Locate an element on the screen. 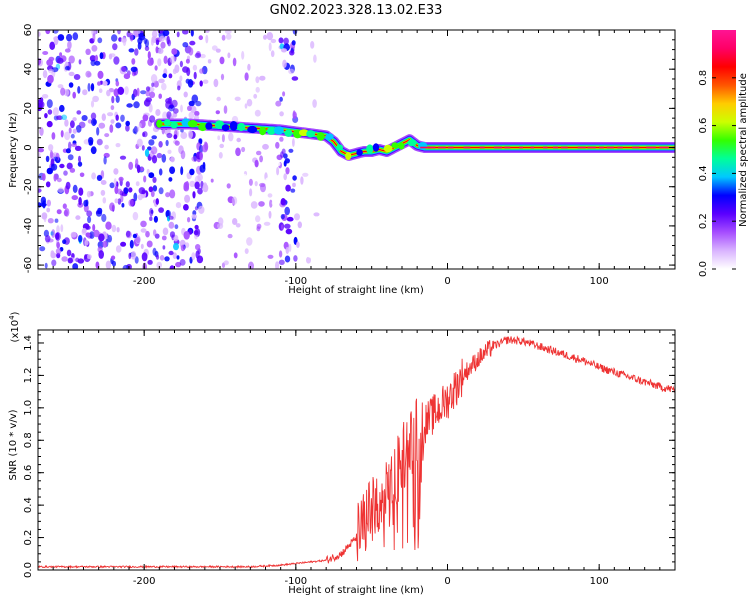 Image resolution: width=750 pixels, height=600 pixels. y-tick-label: 0.2 is located at coordinates (28, 538).